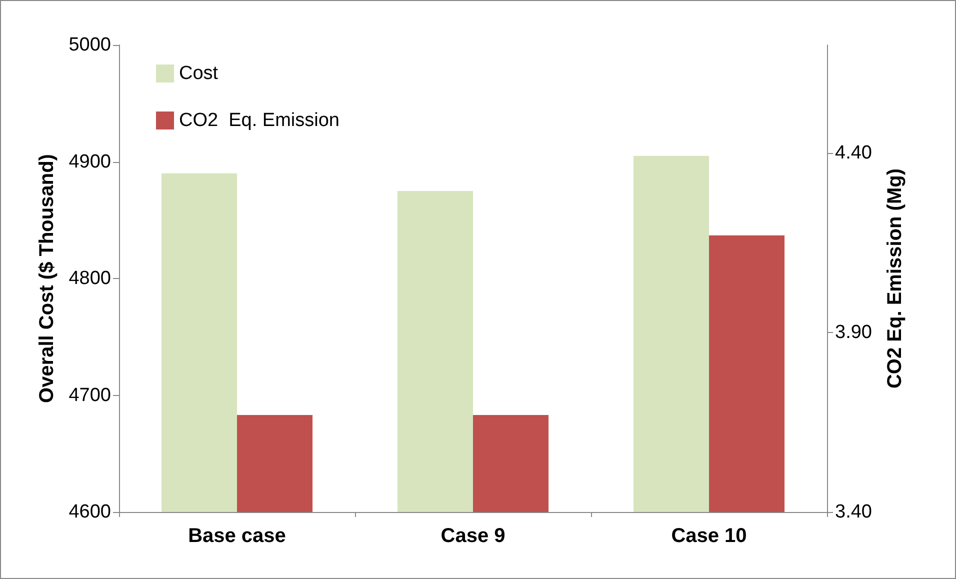 The image size is (956, 579). I want to click on y2-tick-label: 4.40, so click(853, 153).